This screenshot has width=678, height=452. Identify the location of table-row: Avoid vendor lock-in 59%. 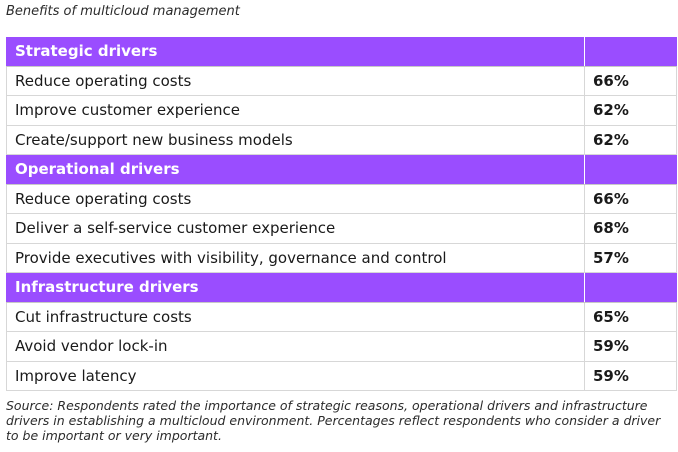
(341, 346).